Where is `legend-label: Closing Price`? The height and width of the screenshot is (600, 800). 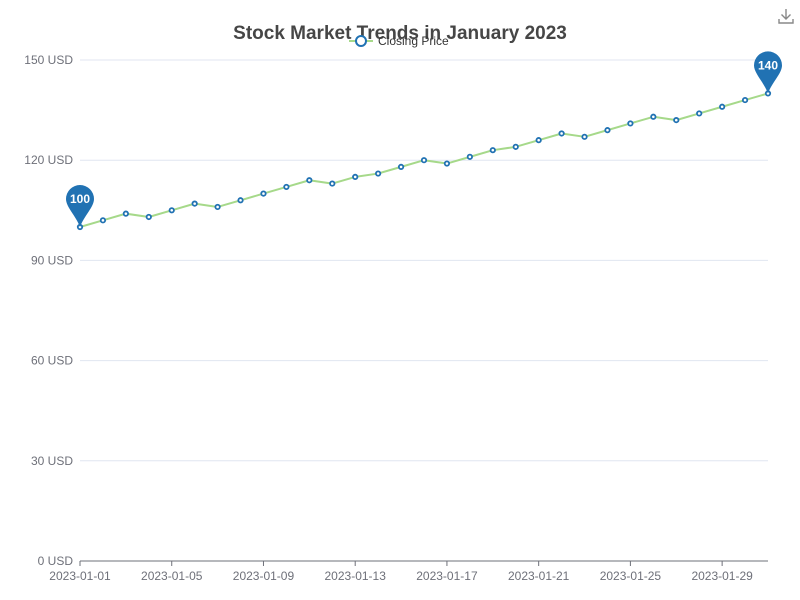
legend-label: Closing Price is located at coordinates (413, 41).